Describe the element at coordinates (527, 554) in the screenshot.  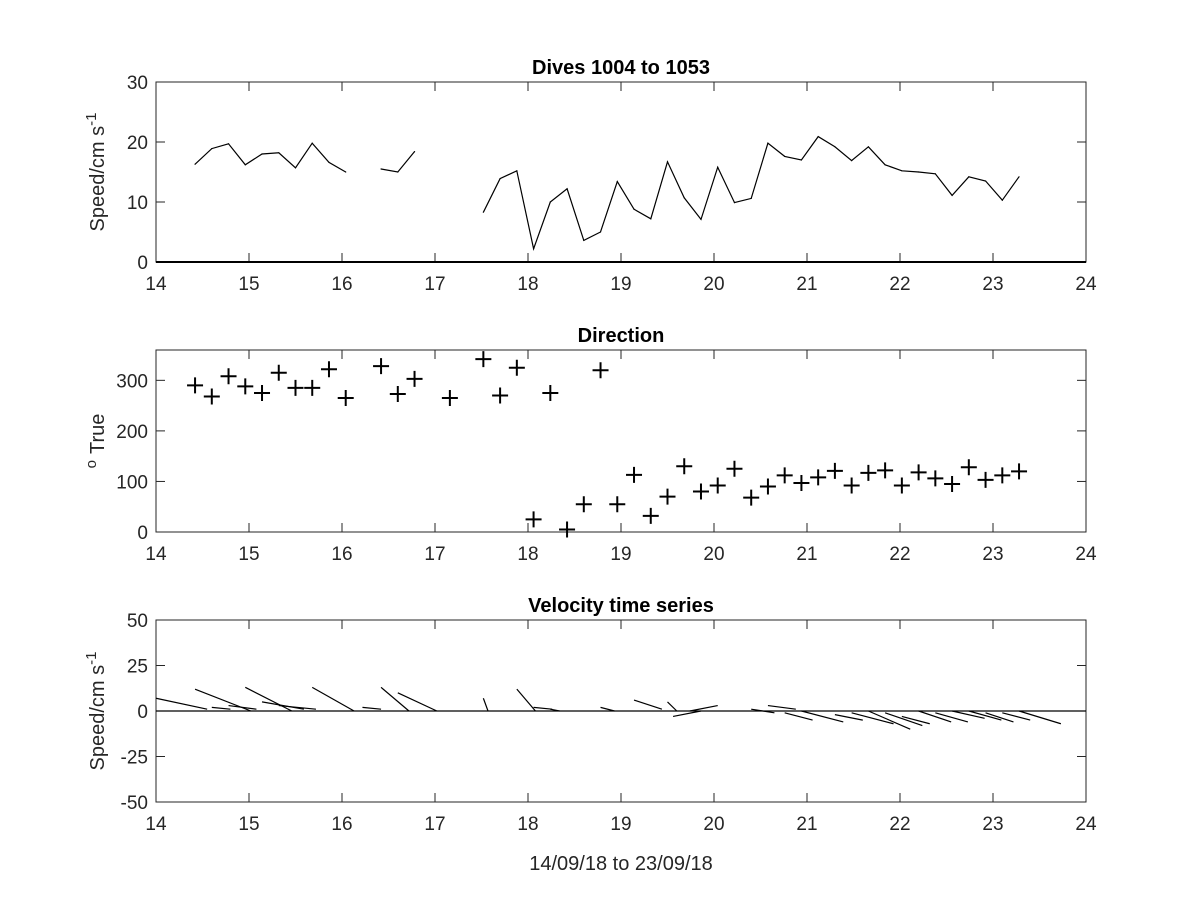
I see `direction-xtick-label: 18` at that location.